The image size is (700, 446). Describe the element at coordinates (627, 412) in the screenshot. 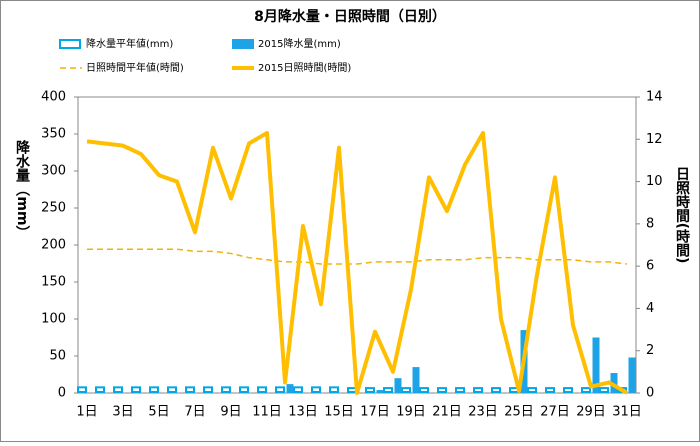

I see `x-tick-label: 31日` at that location.